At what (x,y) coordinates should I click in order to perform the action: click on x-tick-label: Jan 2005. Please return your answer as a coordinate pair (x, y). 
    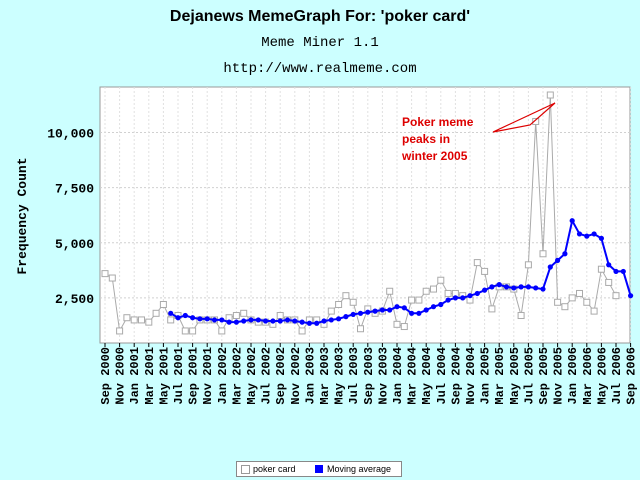
    Looking at the image, I should click on (486, 376).